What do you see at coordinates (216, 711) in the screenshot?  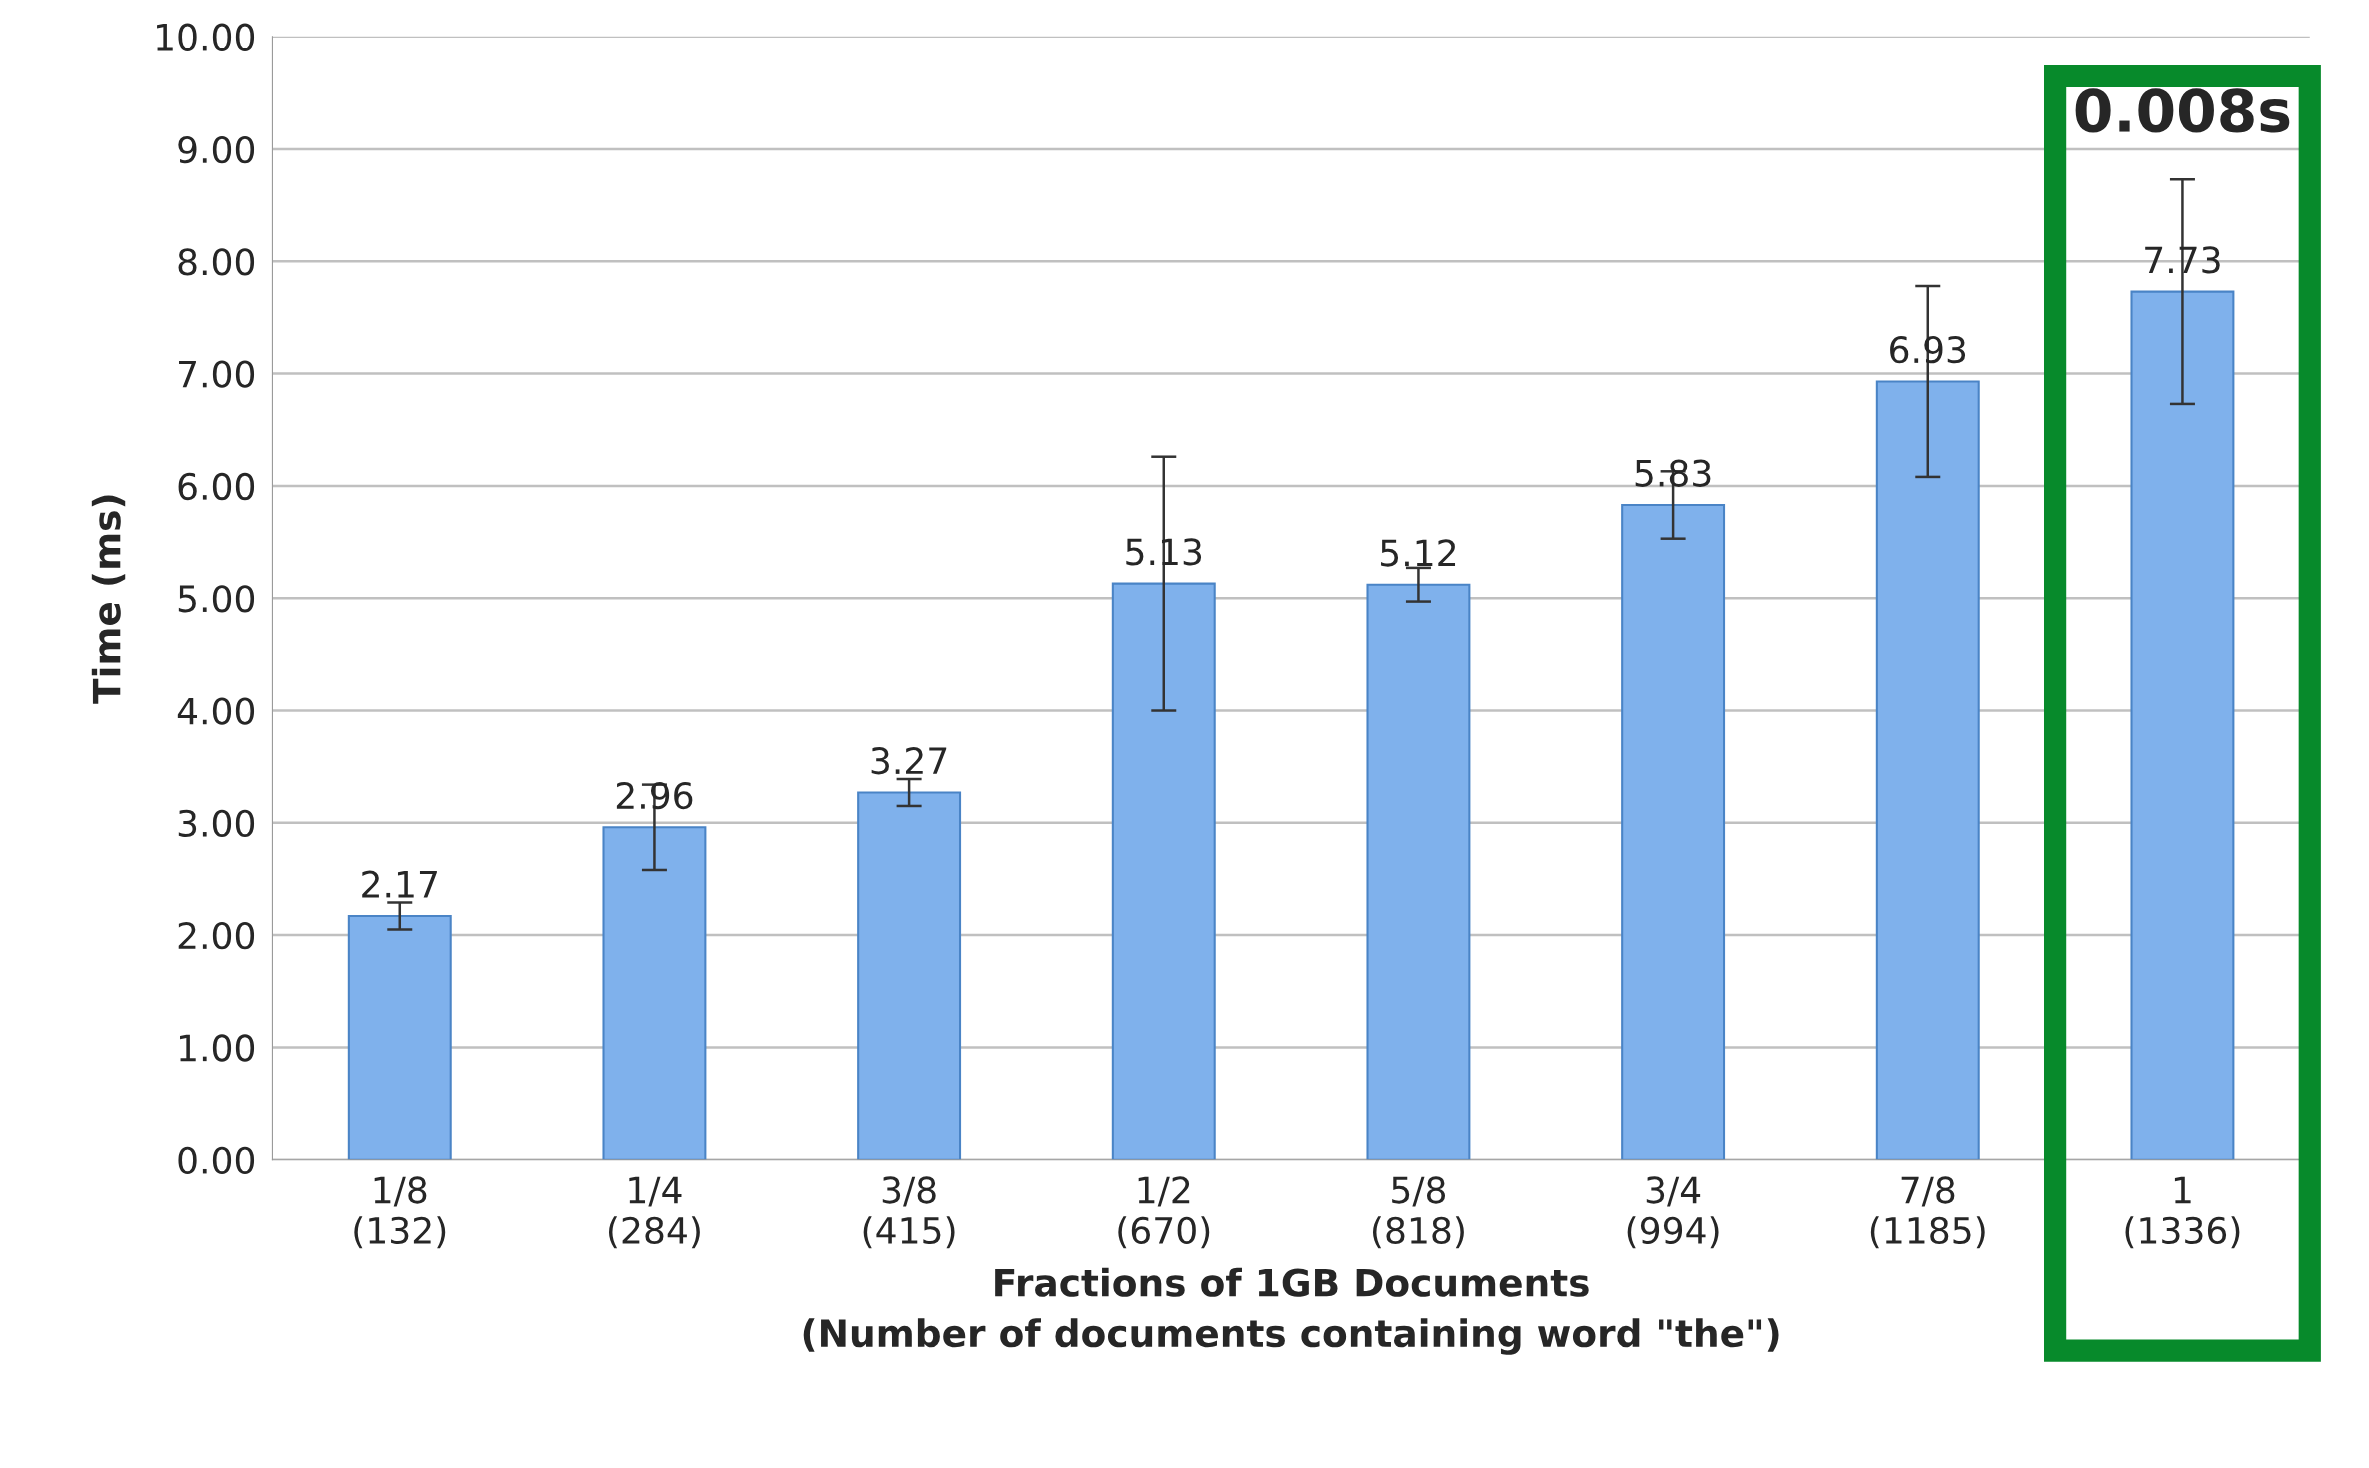 I see `y-tick-label: 4.00` at bounding box center [216, 711].